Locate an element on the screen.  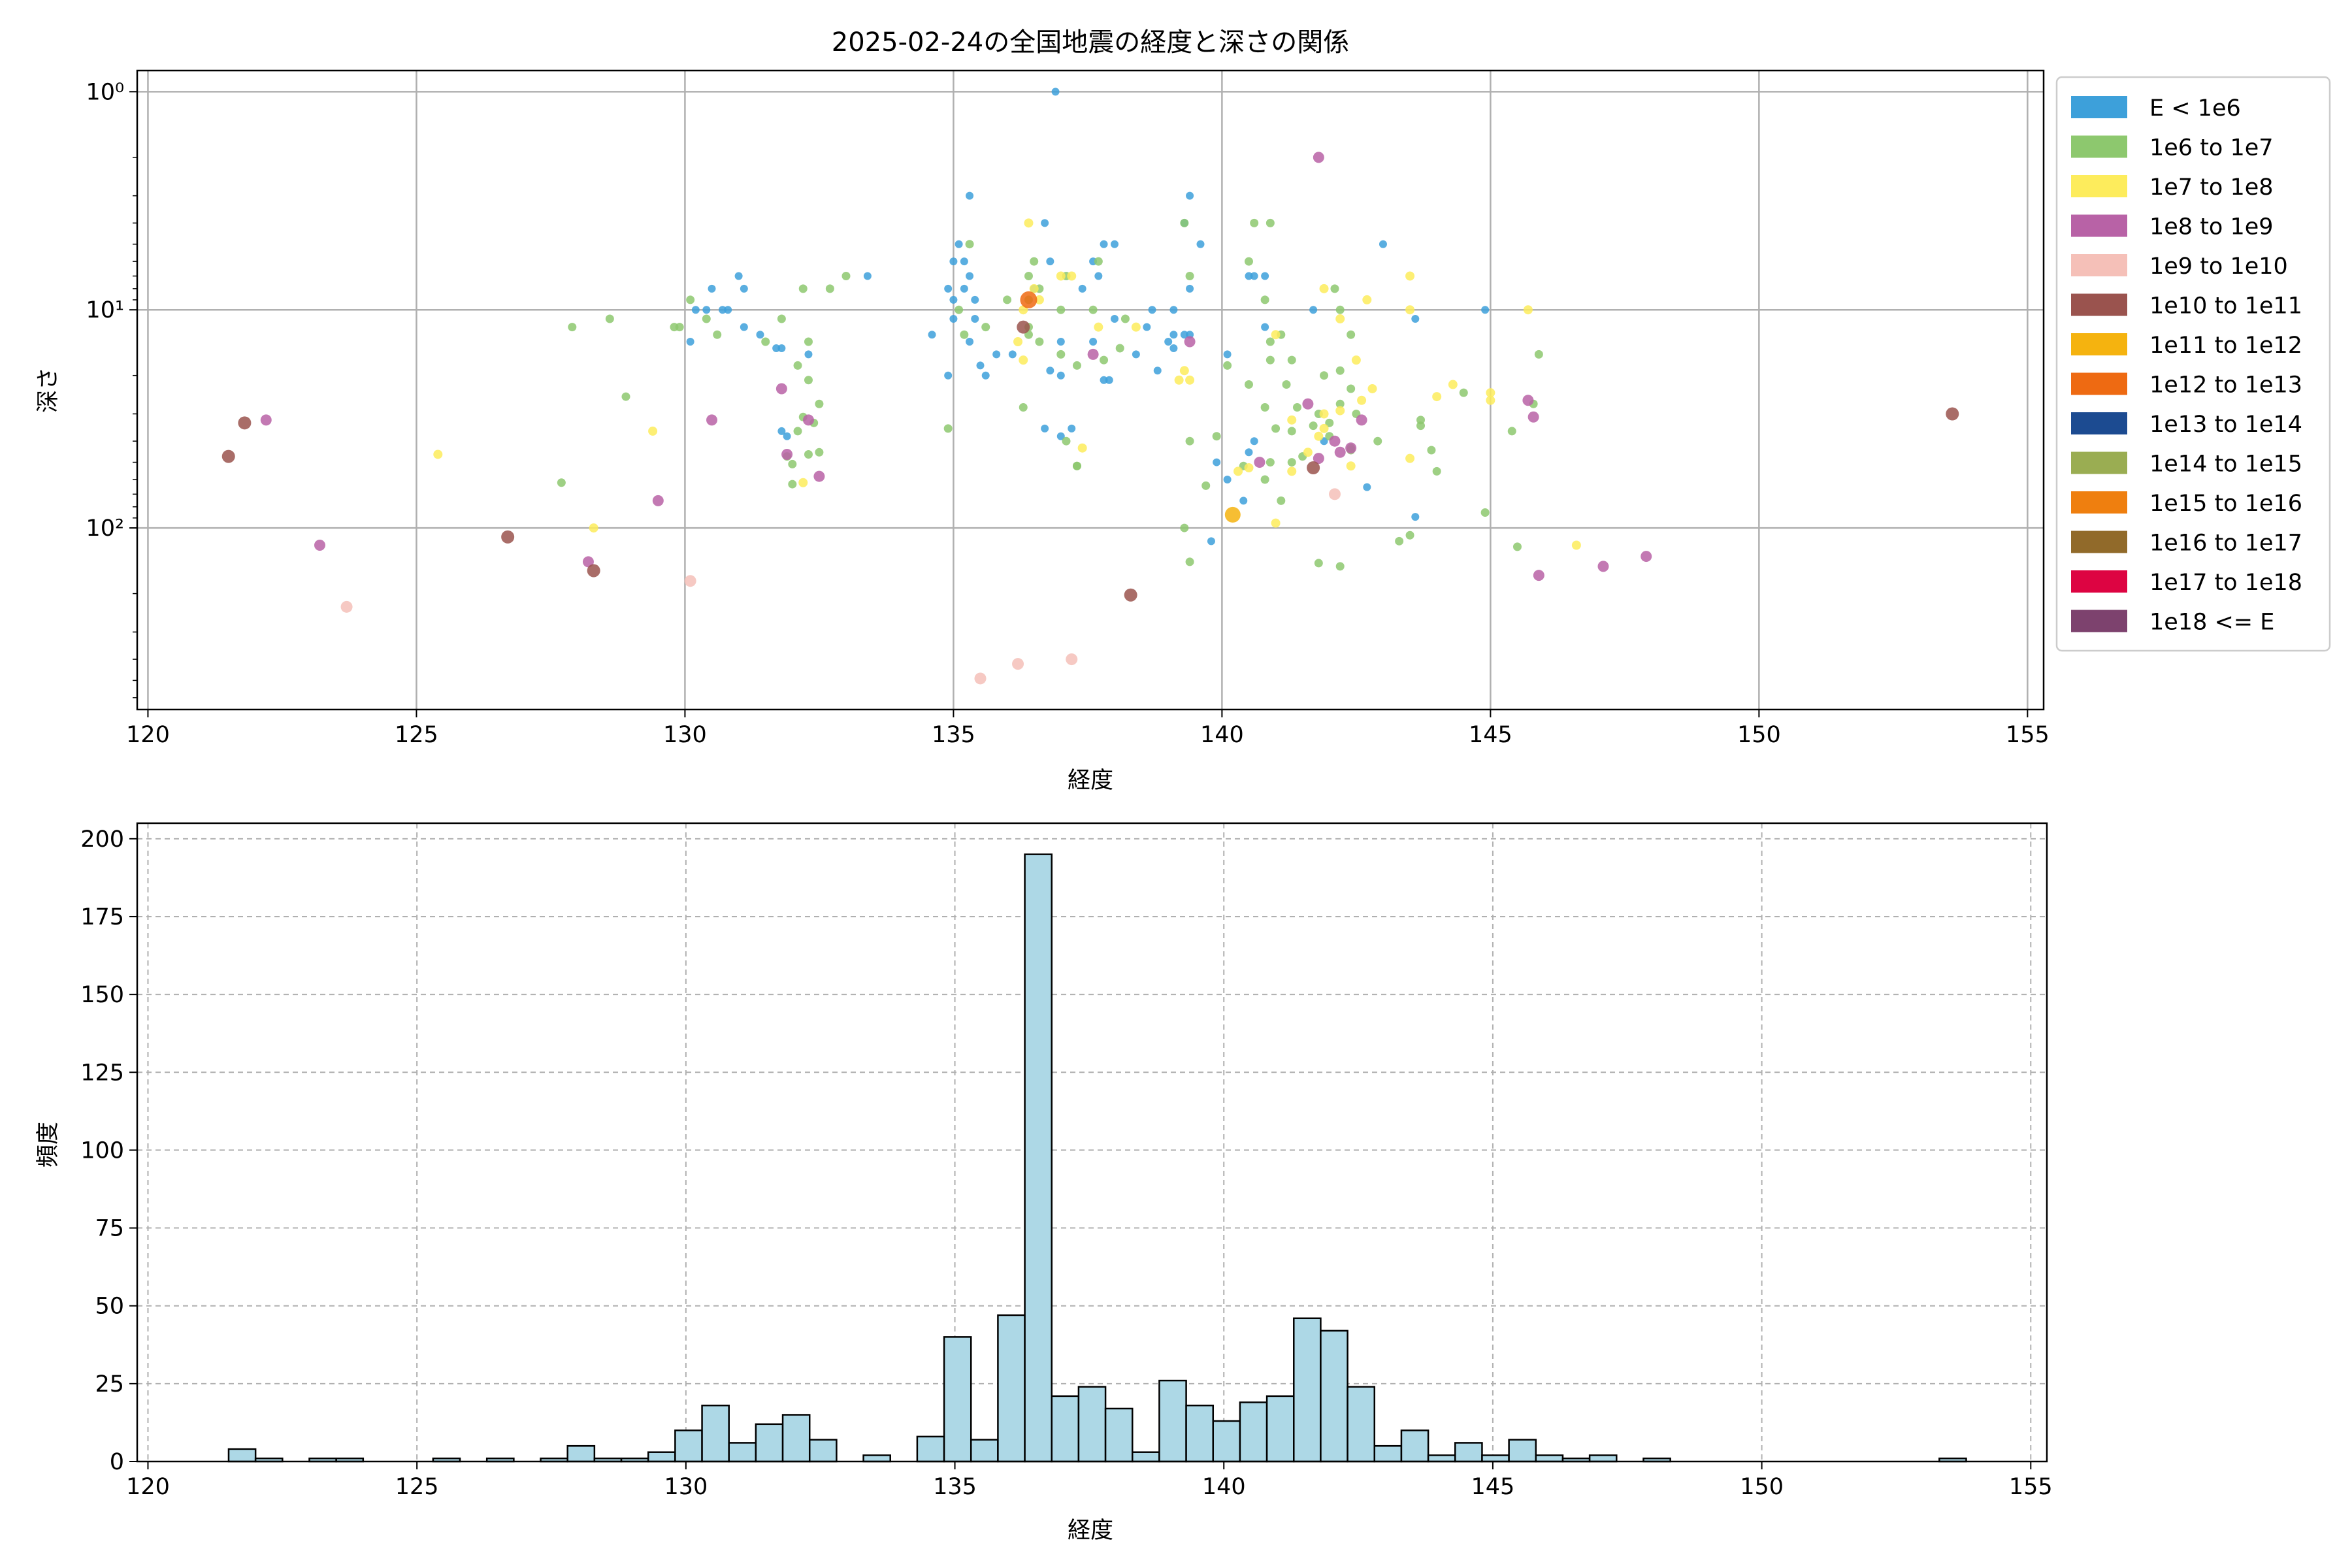
legend-label: 1e17 to 1e18 is located at coordinates (2225, 583).